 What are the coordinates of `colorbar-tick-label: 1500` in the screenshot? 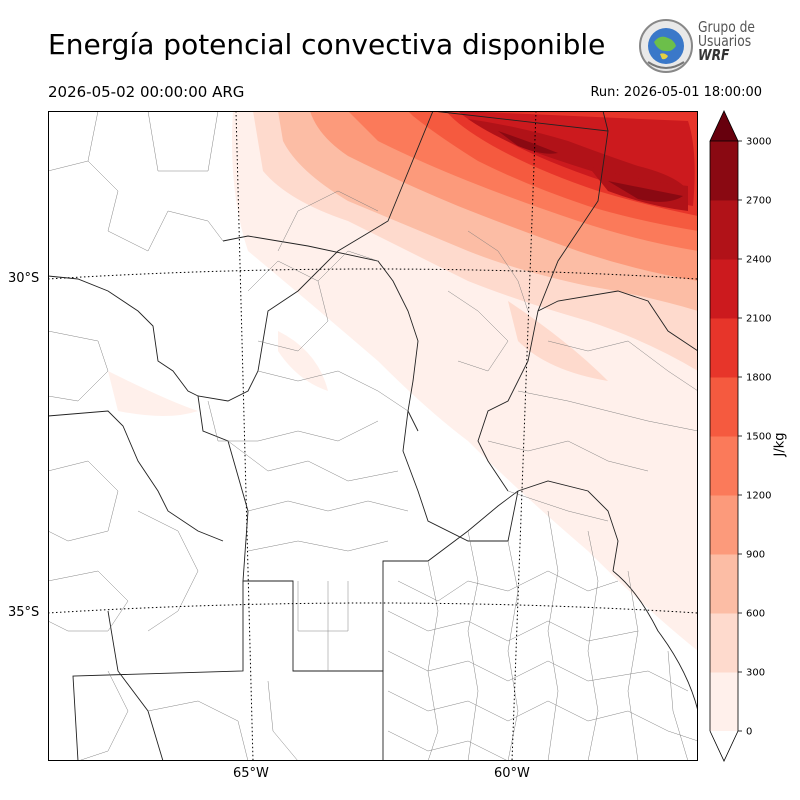 It's located at (758, 437).